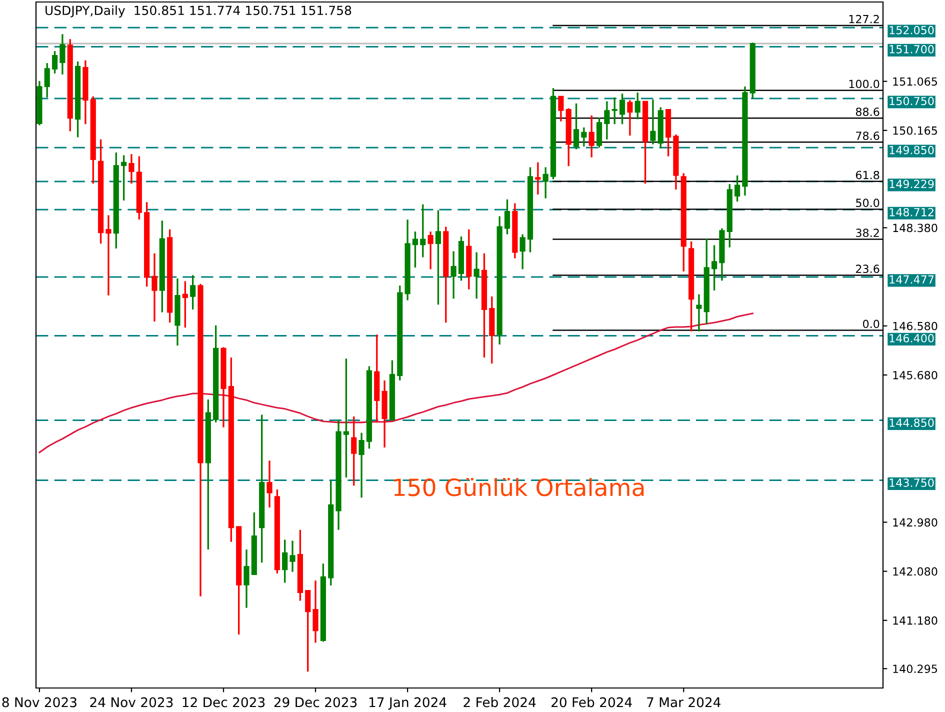 This screenshot has width=945, height=712. What do you see at coordinates (912, 30) in the screenshot?
I see `ref-line-label: 152.050` at bounding box center [912, 30].